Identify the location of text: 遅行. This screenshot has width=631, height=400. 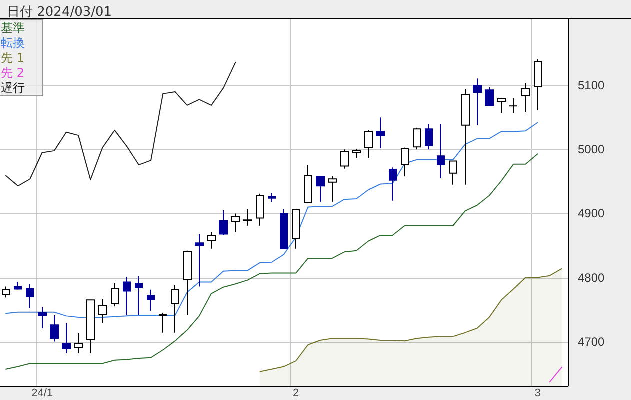
(13, 88).